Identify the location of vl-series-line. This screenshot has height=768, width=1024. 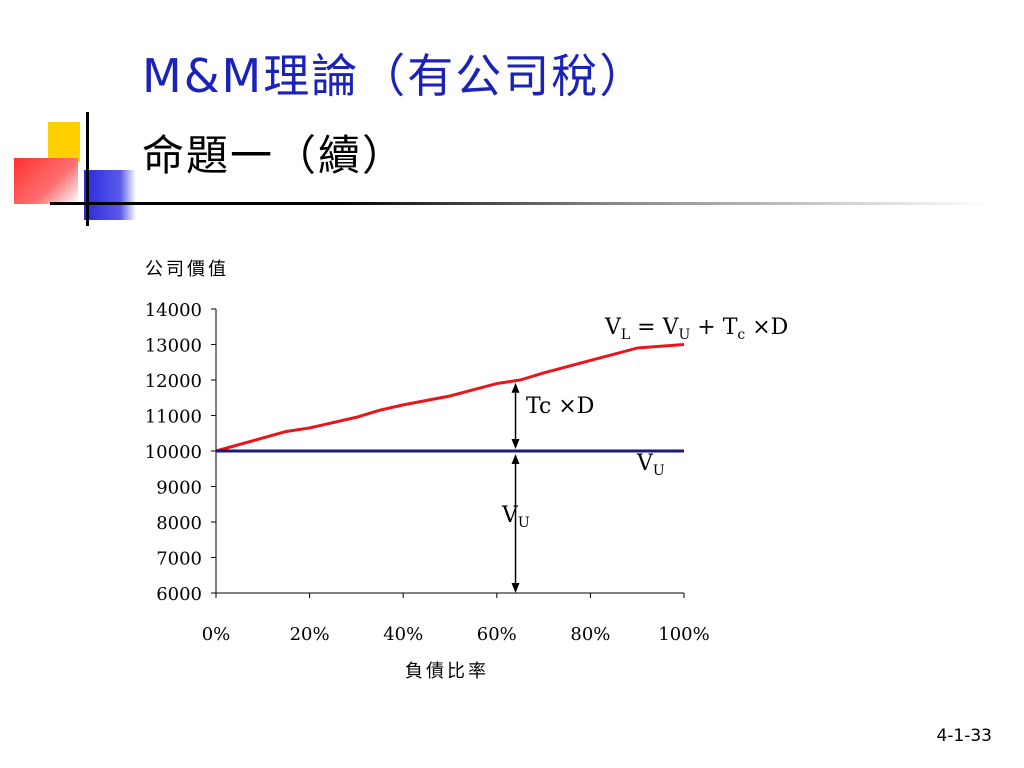
(450, 398).